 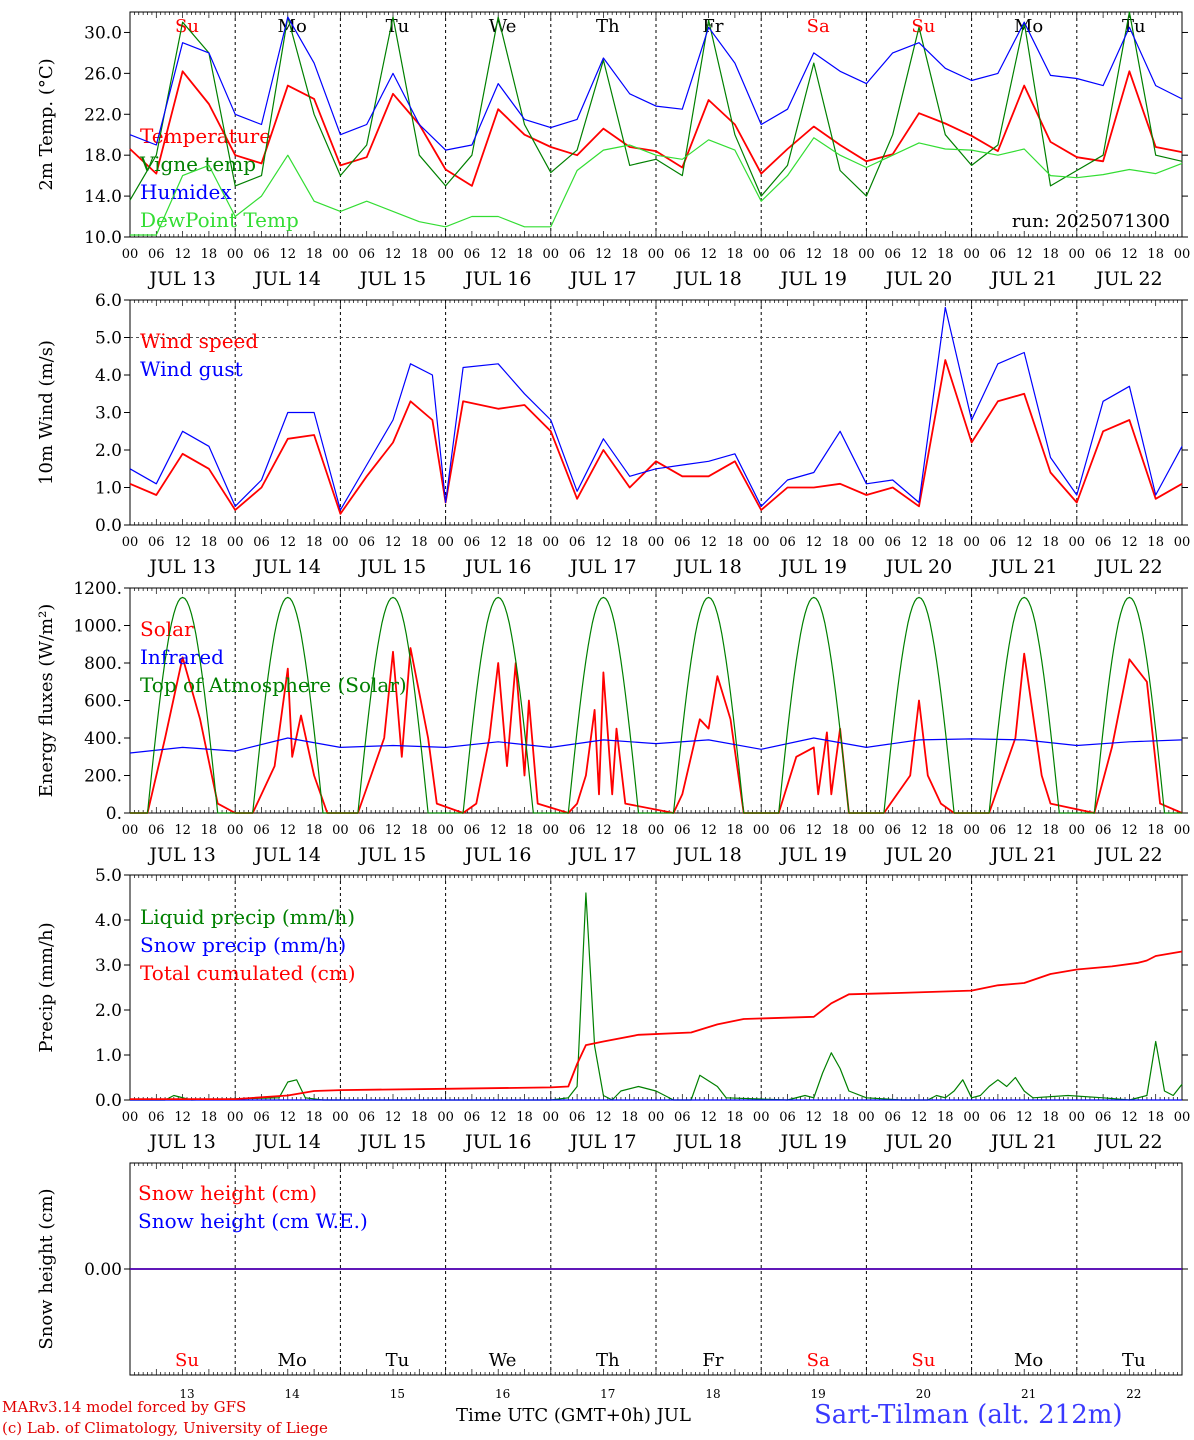 What do you see at coordinates (392, 279) in the screenshot?
I see `panel-0-date-label: JUL 15` at bounding box center [392, 279].